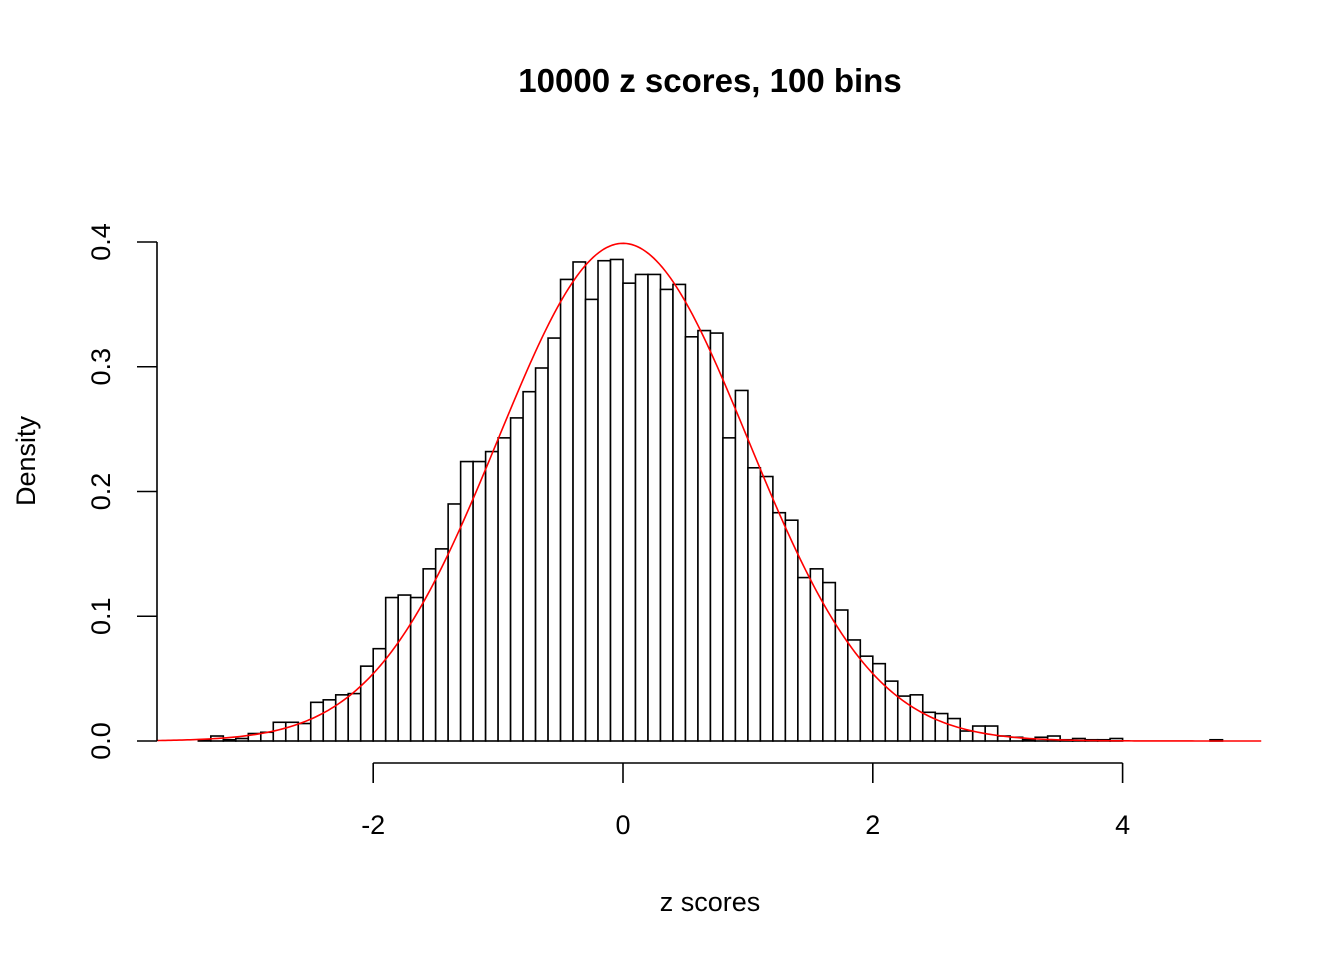 The height and width of the screenshot is (960, 1344). Describe the element at coordinates (101, 616) in the screenshot. I see `y-tick-label: 0.1` at that location.